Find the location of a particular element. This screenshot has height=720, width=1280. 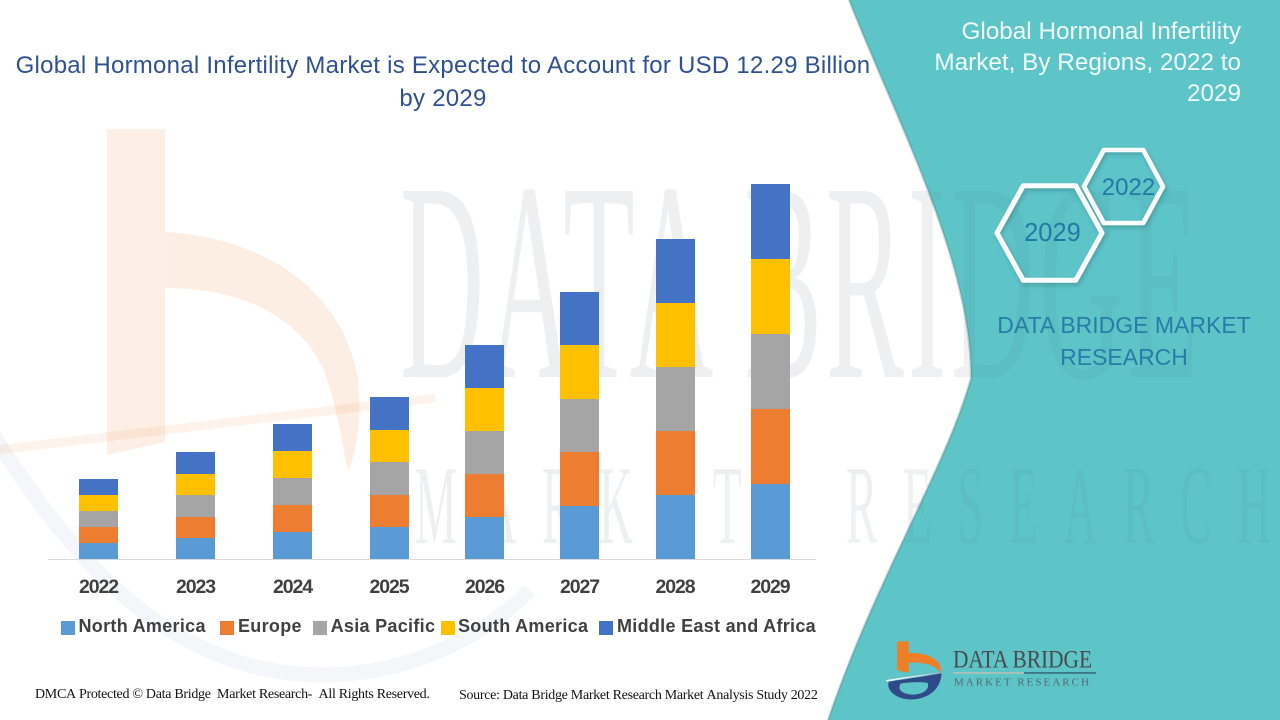

svg-text: 2022 is located at coordinates (1128, 187).